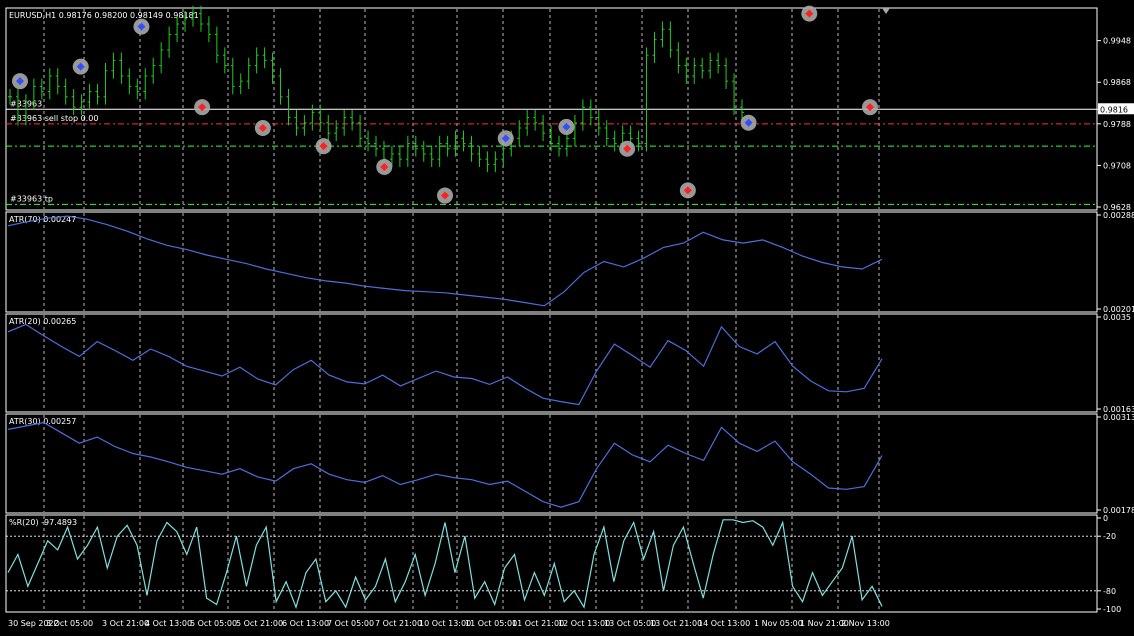 The width and height of the screenshot is (1134, 636). What do you see at coordinates (1117, 82) in the screenshot?
I see `y-tick-label: 0.9868` at bounding box center [1117, 82].